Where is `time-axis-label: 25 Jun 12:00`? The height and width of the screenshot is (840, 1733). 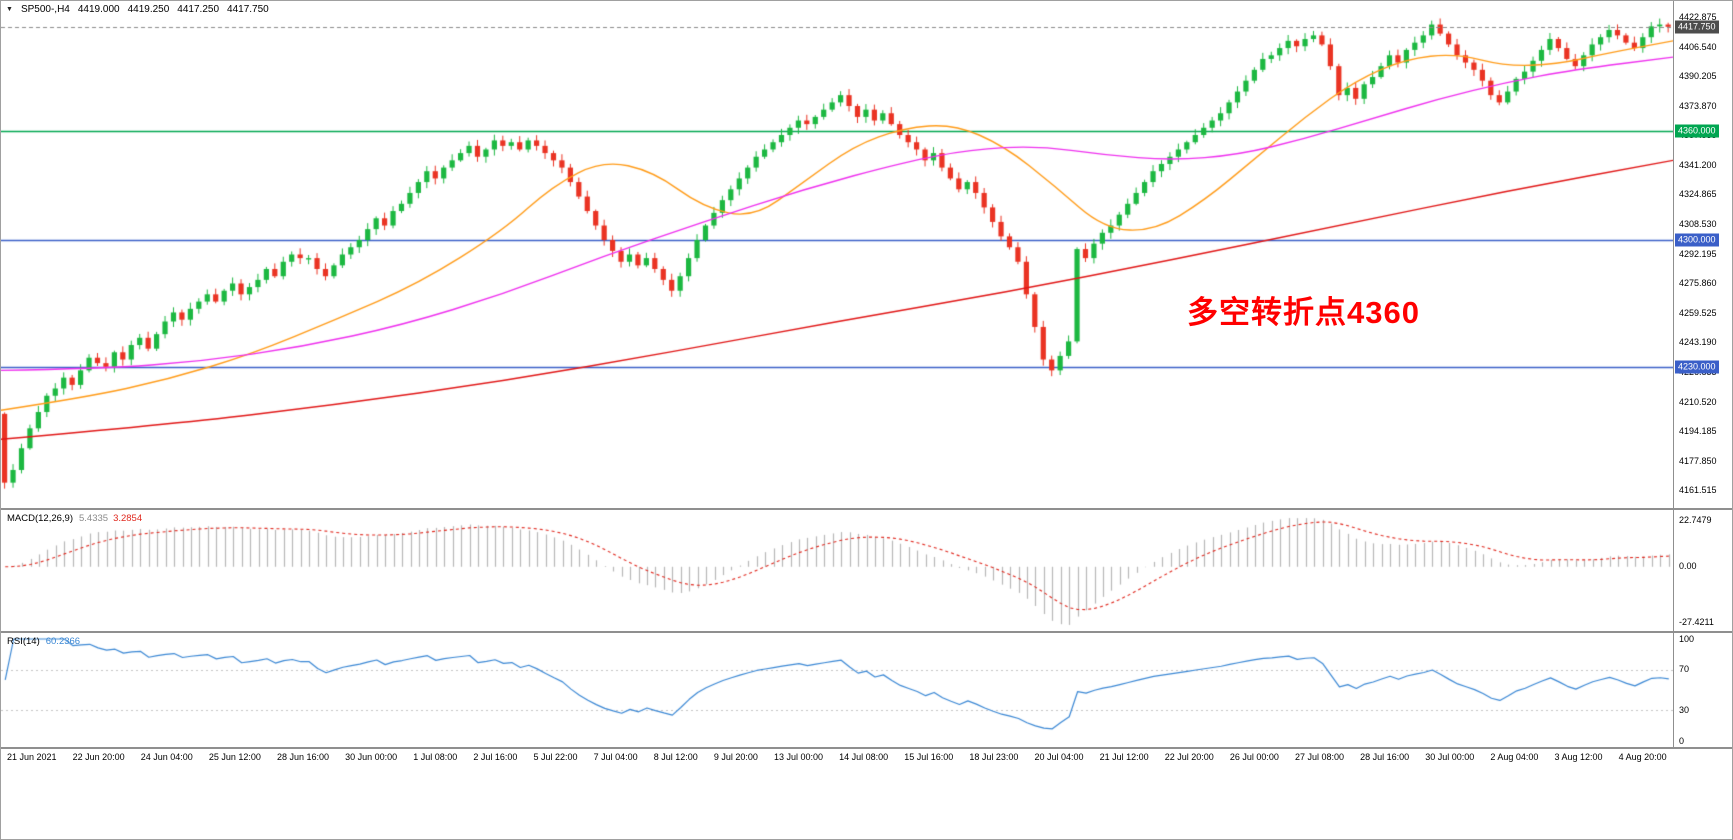
time-axis-label: 25 Jun 12:00 is located at coordinates (234, 757).